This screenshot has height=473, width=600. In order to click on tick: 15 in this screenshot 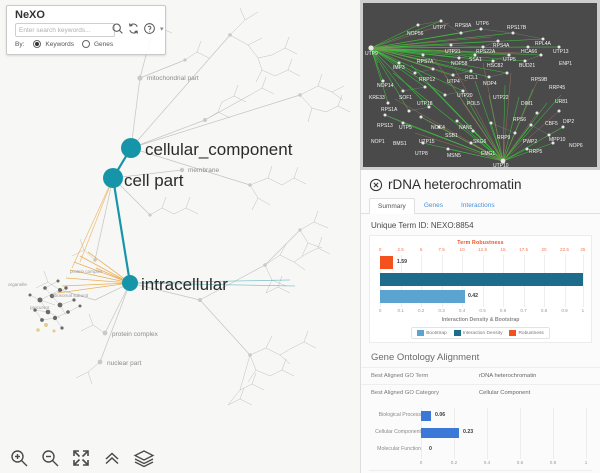, I will do `click(503, 249)`.